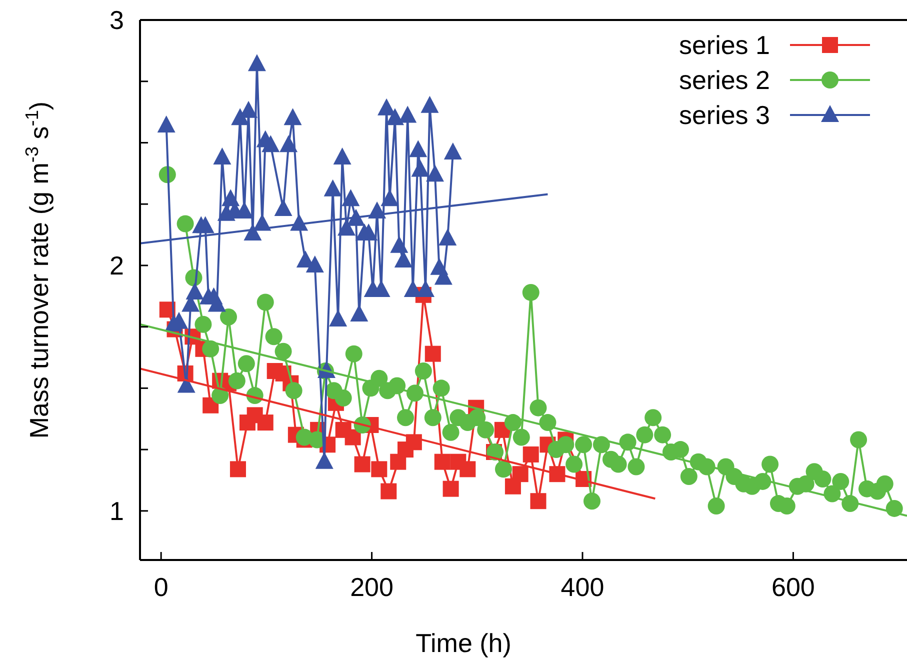 The width and height of the screenshot is (907, 664). Describe the element at coordinates (724, 45) in the screenshot. I see `legend-label: series 1` at that location.